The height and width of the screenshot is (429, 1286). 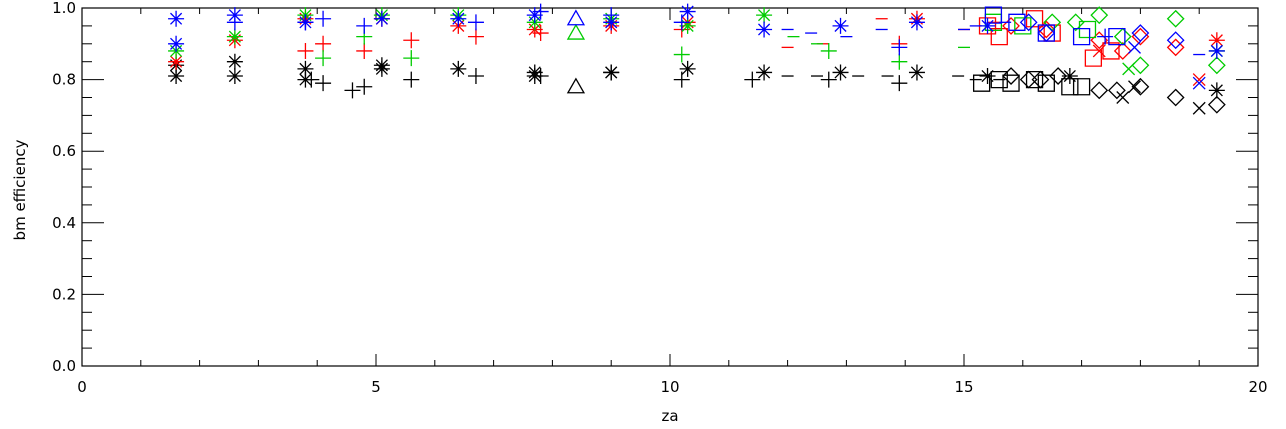 I want to click on x-tick-label: 10, so click(x=669, y=387).